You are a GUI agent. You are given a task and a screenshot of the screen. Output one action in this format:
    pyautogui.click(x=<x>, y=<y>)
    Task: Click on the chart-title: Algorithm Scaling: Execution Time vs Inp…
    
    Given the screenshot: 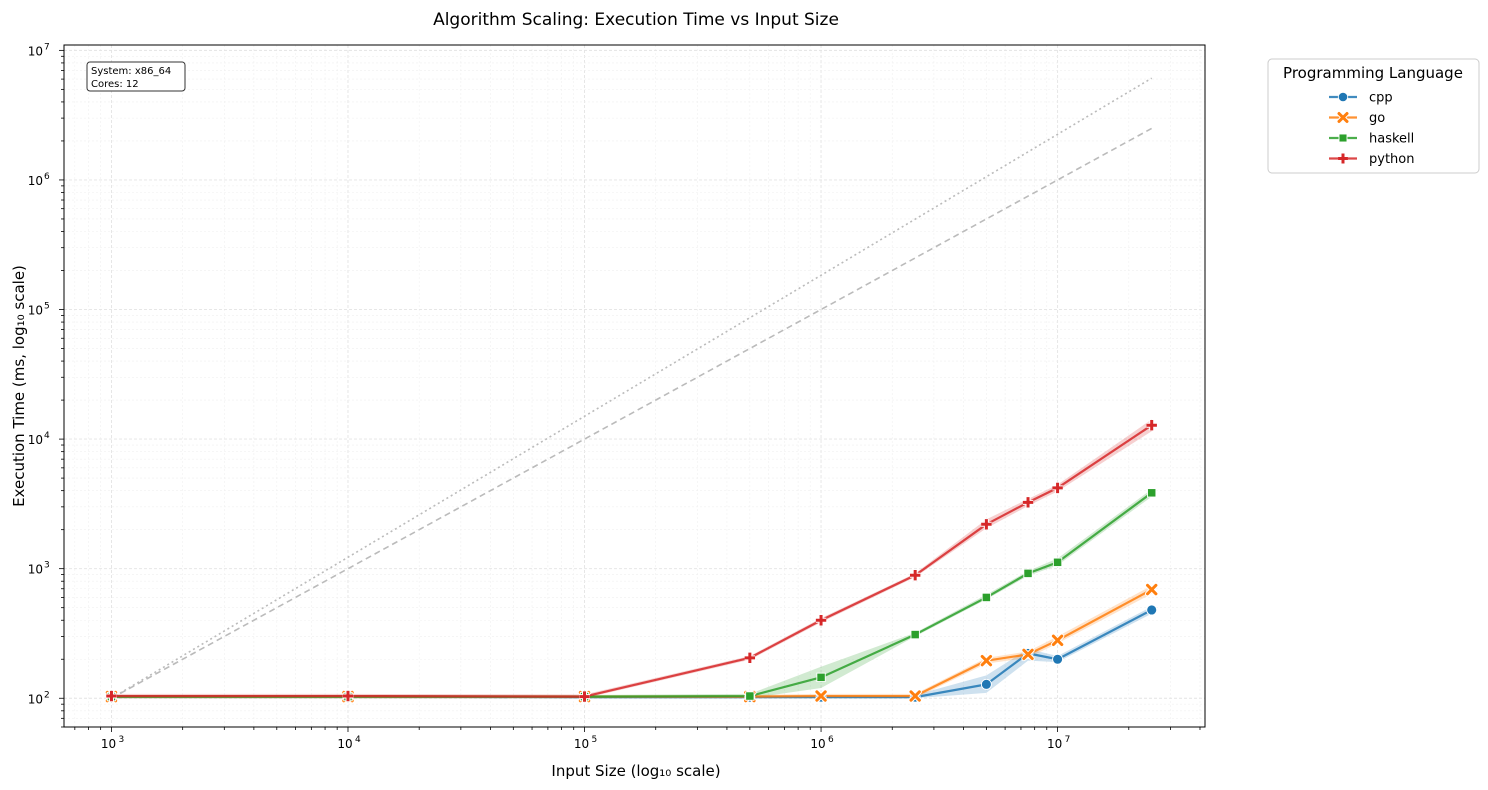 What is the action you would take?
    pyautogui.click(x=636, y=20)
    